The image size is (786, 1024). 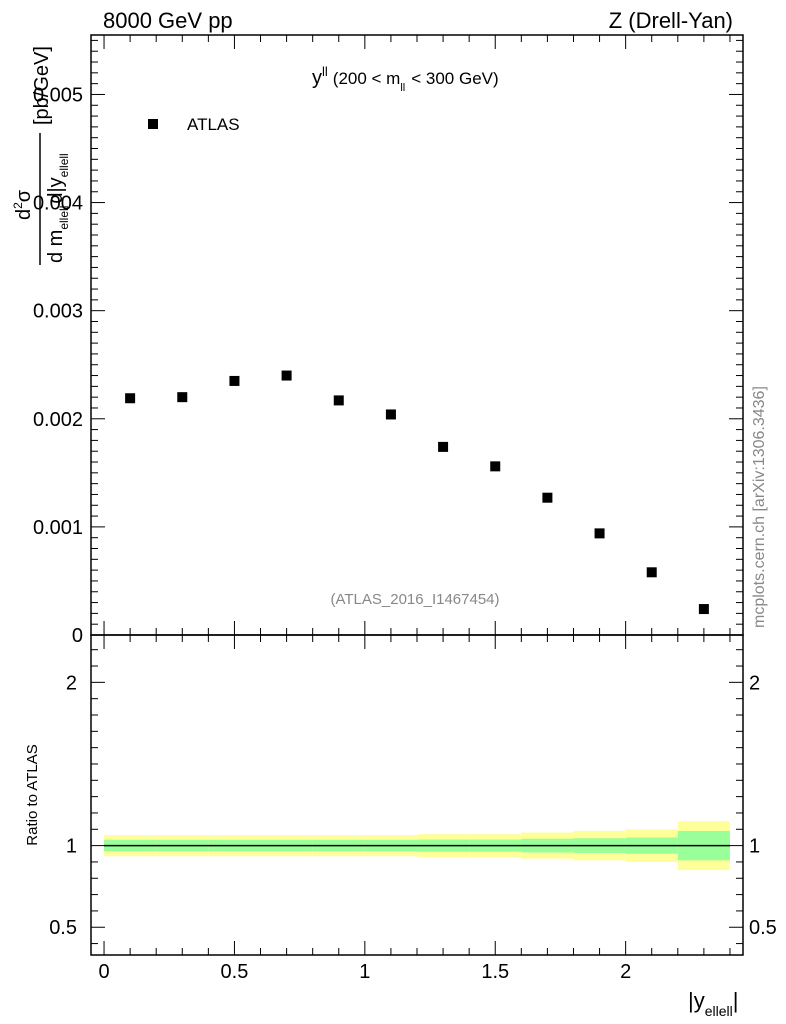 I want to click on plot-title-sup: ll, so click(x=325, y=71).